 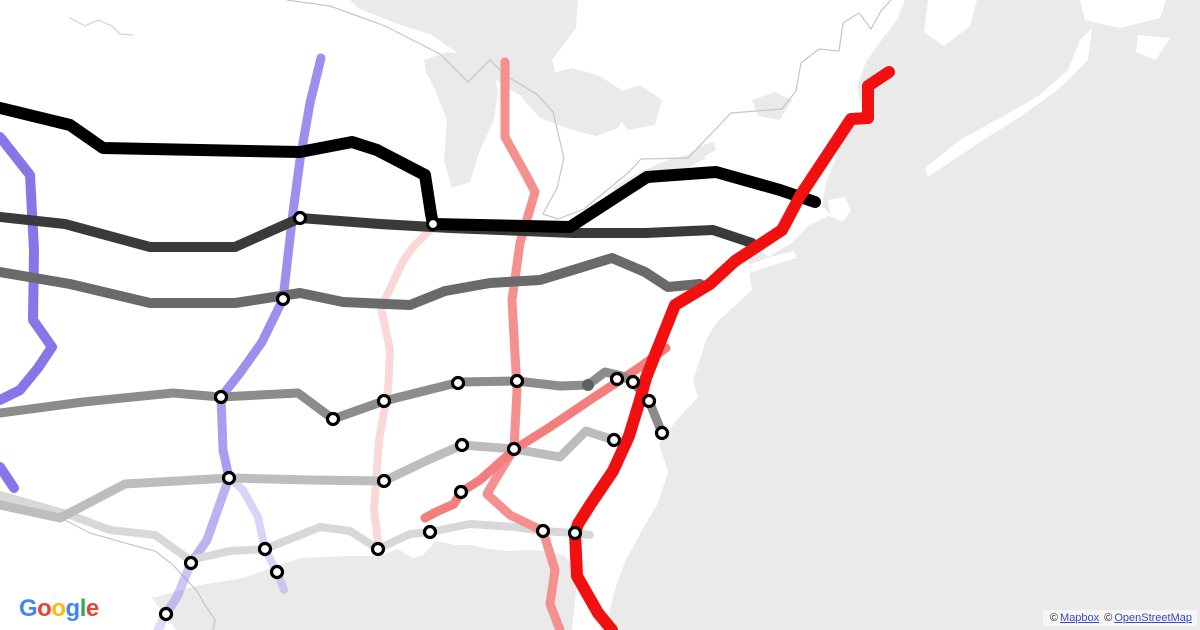 What do you see at coordinates (1123, 14) in the screenshot?
I see `prince-edward-island` at bounding box center [1123, 14].